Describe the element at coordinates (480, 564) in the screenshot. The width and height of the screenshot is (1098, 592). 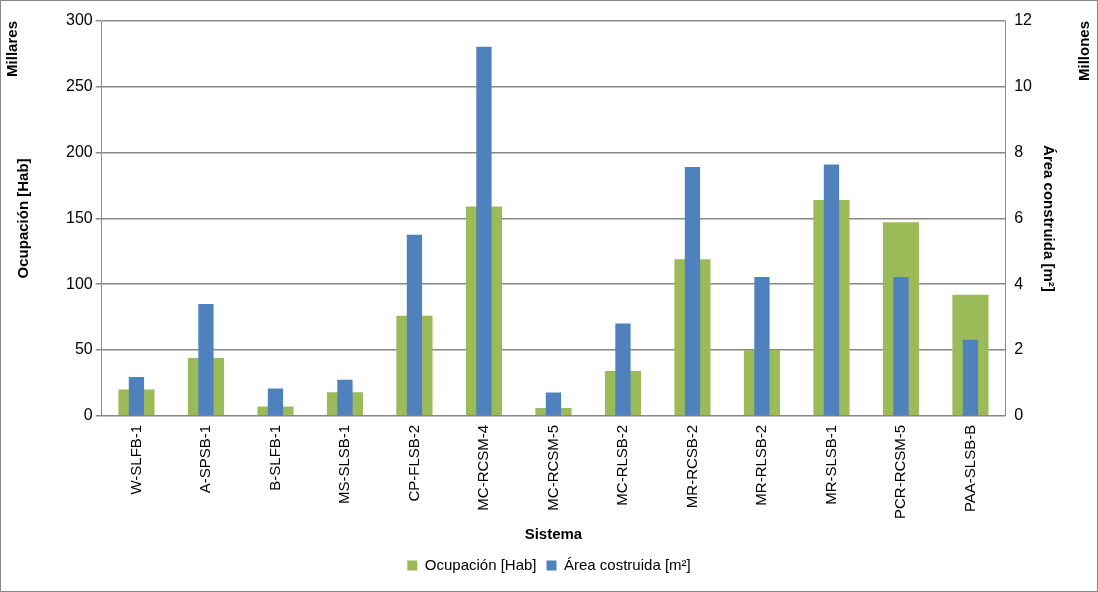
I see `legend-label: Ocupación [Hab]` at that location.